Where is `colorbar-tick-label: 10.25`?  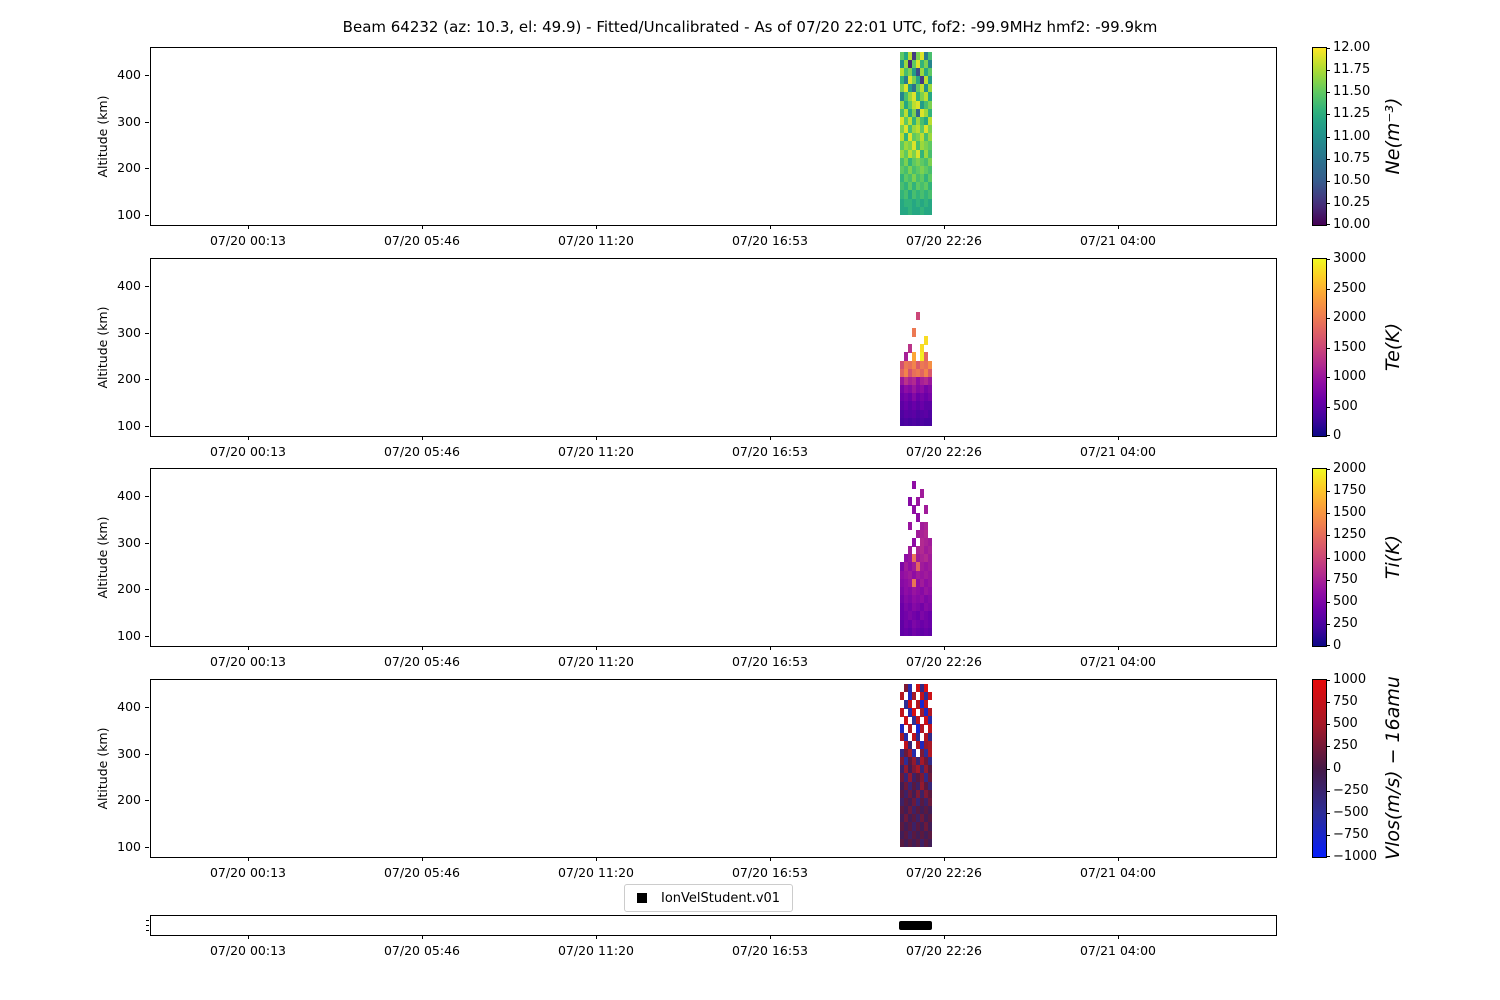 colorbar-tick-label: 10.25 is located at coordinates (1352, 202).